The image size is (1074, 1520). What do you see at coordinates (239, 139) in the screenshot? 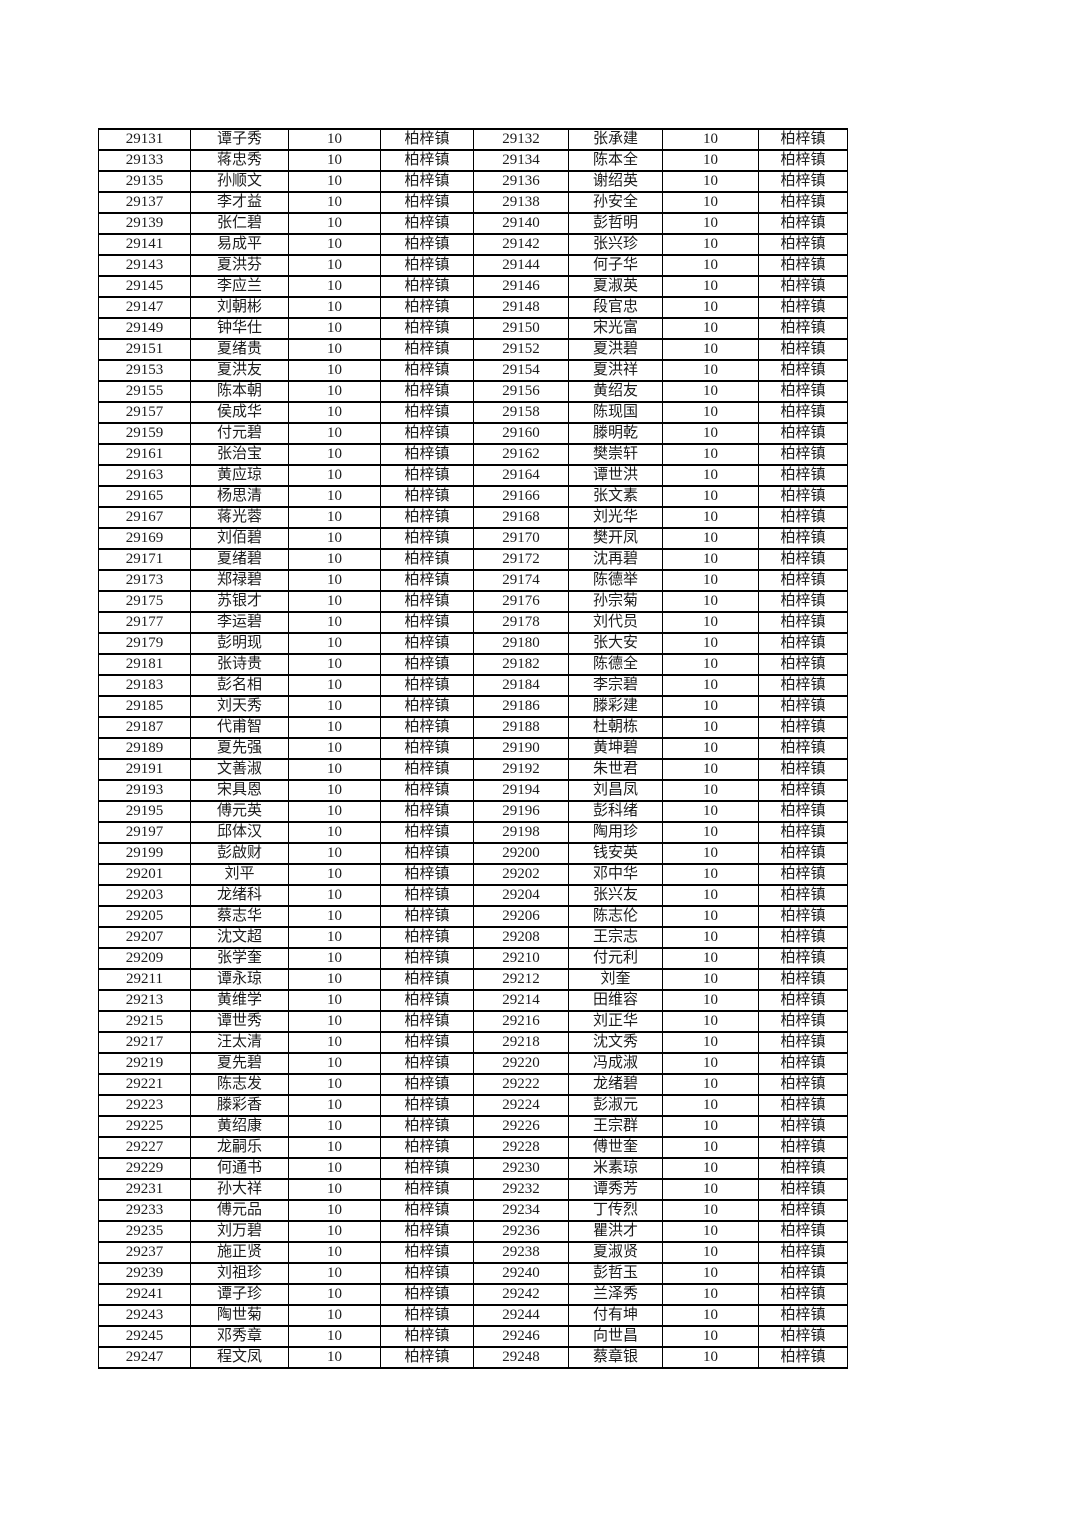
I see `cell-name-left: 谭子秀` at bounding box center [239, 139].